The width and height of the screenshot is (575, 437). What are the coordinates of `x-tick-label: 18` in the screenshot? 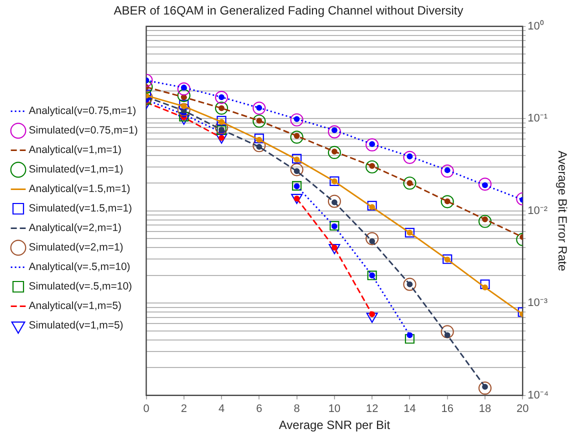 It's located at (485, 409).